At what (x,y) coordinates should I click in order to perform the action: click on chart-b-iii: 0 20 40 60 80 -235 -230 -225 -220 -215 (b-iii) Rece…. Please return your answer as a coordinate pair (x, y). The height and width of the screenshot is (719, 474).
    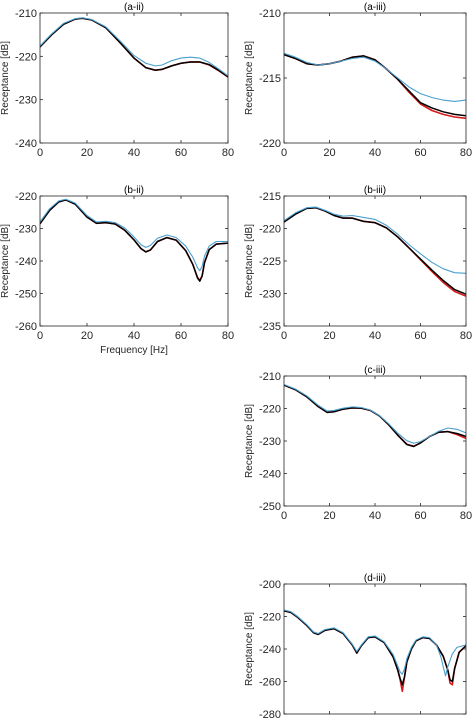
    Looking at the image, I should click on (358, 263).